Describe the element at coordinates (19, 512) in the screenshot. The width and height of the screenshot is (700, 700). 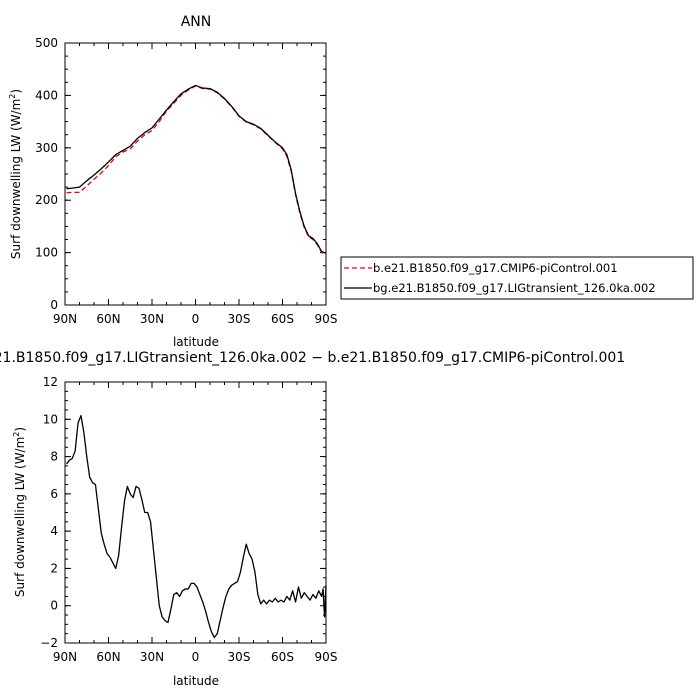
I see `bottom-chart-ylabel: Surf downwelling LW (W/m2)` at that location.